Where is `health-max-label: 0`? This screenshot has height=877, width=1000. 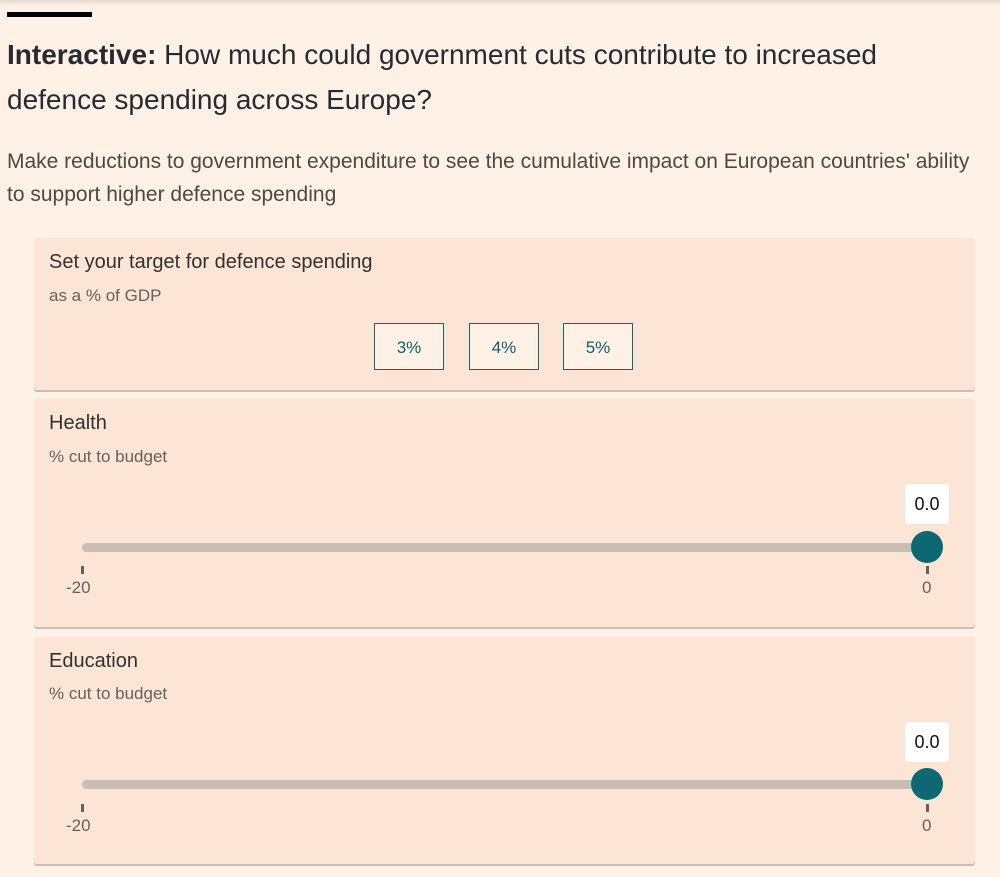 health-max-label: 0 is located at coordinates (927, 587).